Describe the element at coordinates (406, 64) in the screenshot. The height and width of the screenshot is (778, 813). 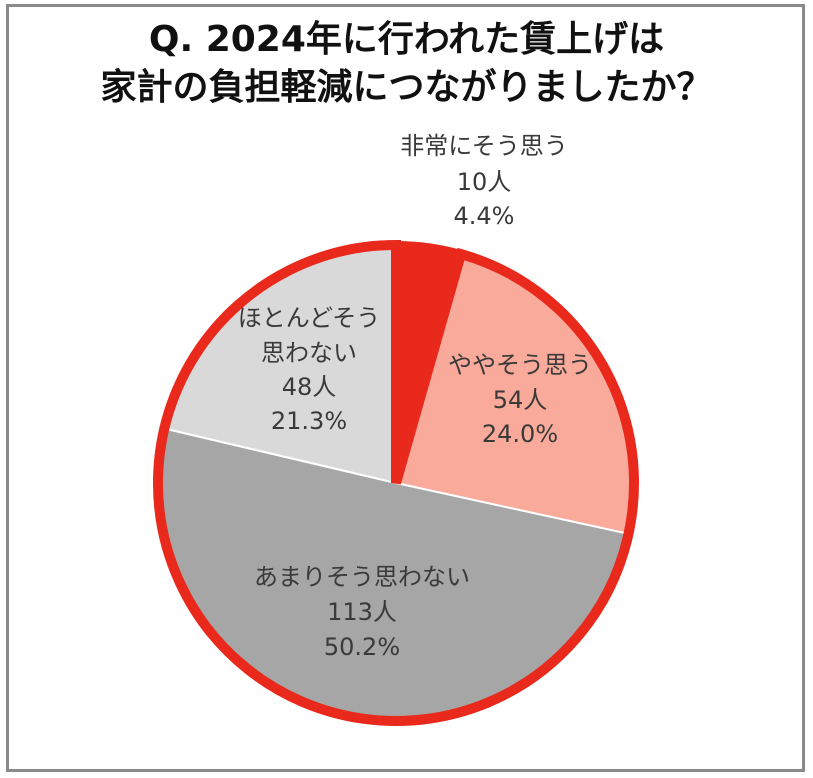
I see `chart-title: Q. 2024年に行われた賃上げは 家計の負担軽減につながりましたか？` at that location.